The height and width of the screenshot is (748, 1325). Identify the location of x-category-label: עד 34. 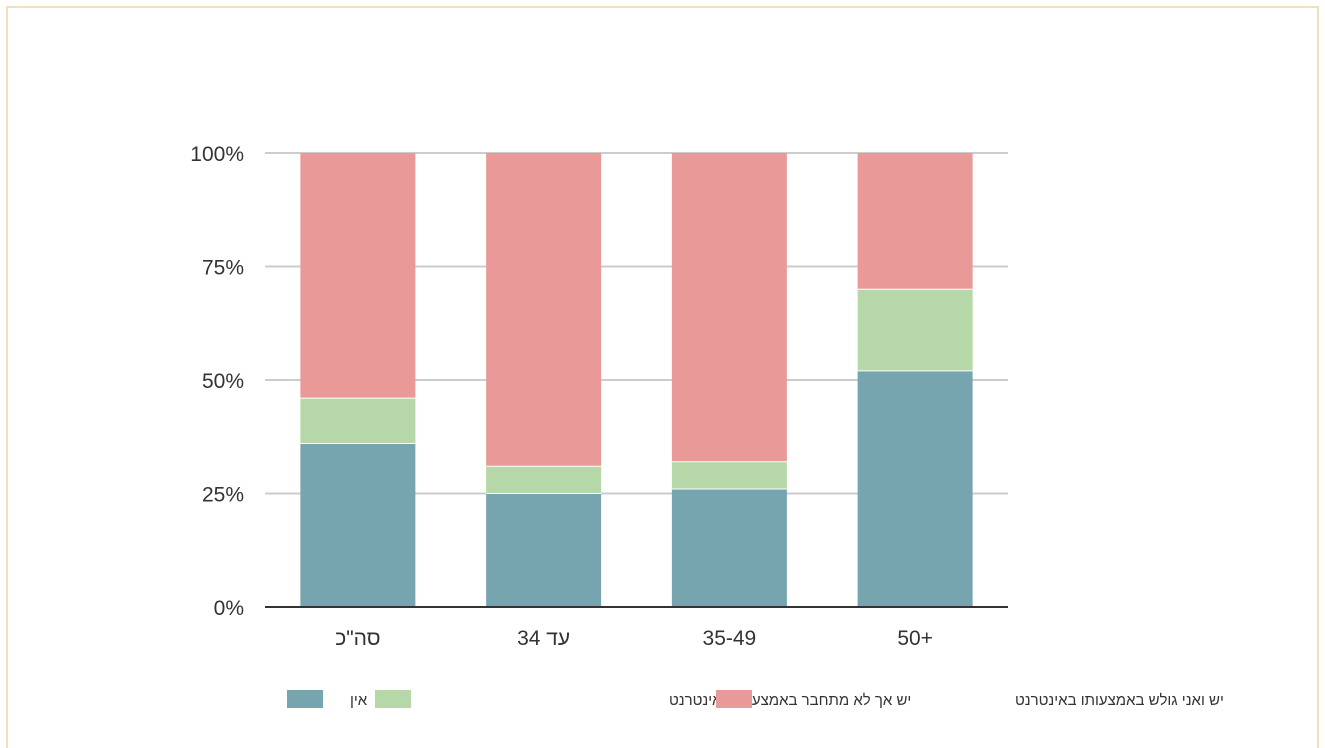
(543, 638).